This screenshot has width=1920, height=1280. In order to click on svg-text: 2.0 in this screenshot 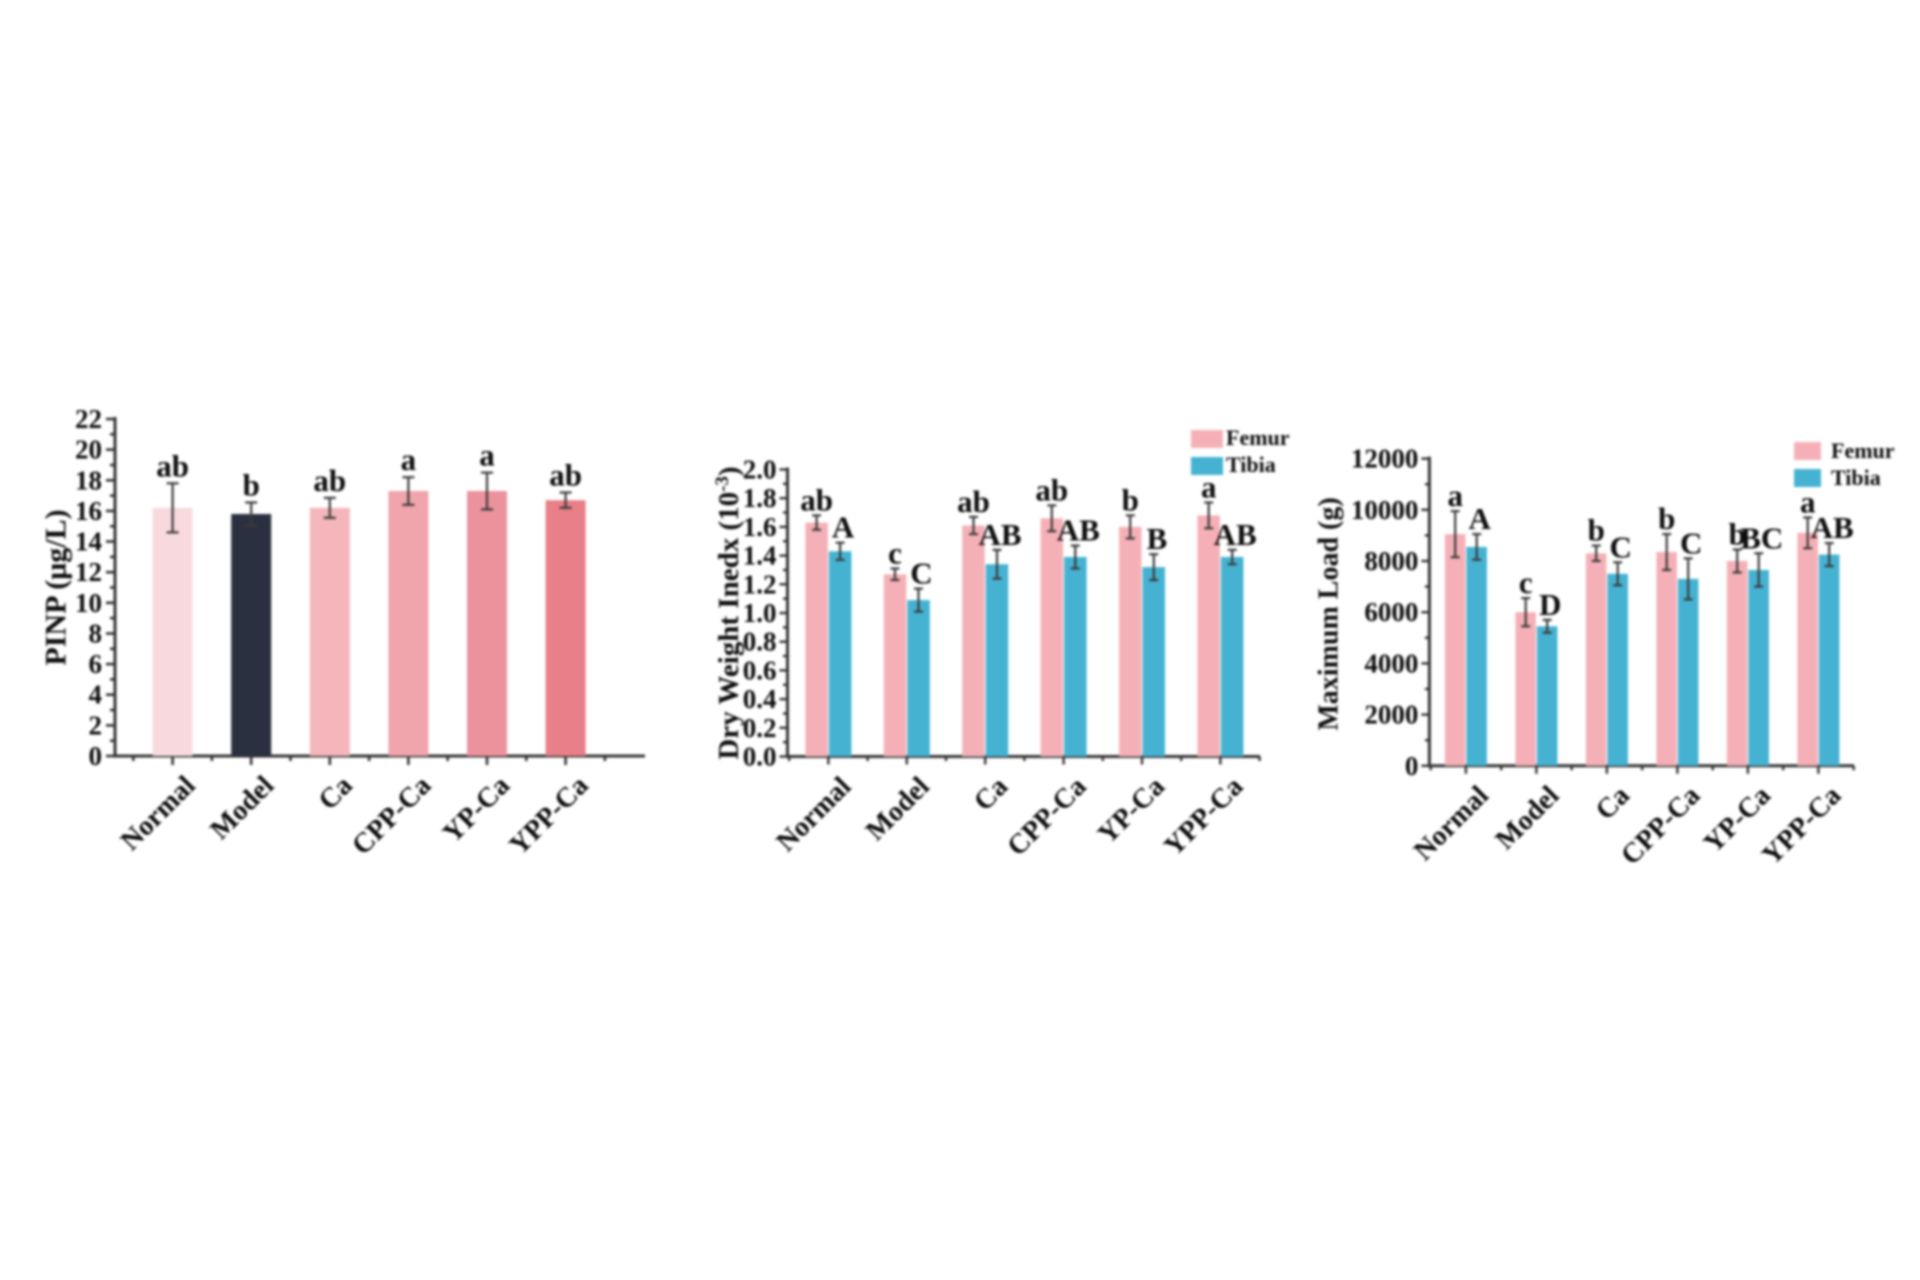, I will do `click(760, 470)`.